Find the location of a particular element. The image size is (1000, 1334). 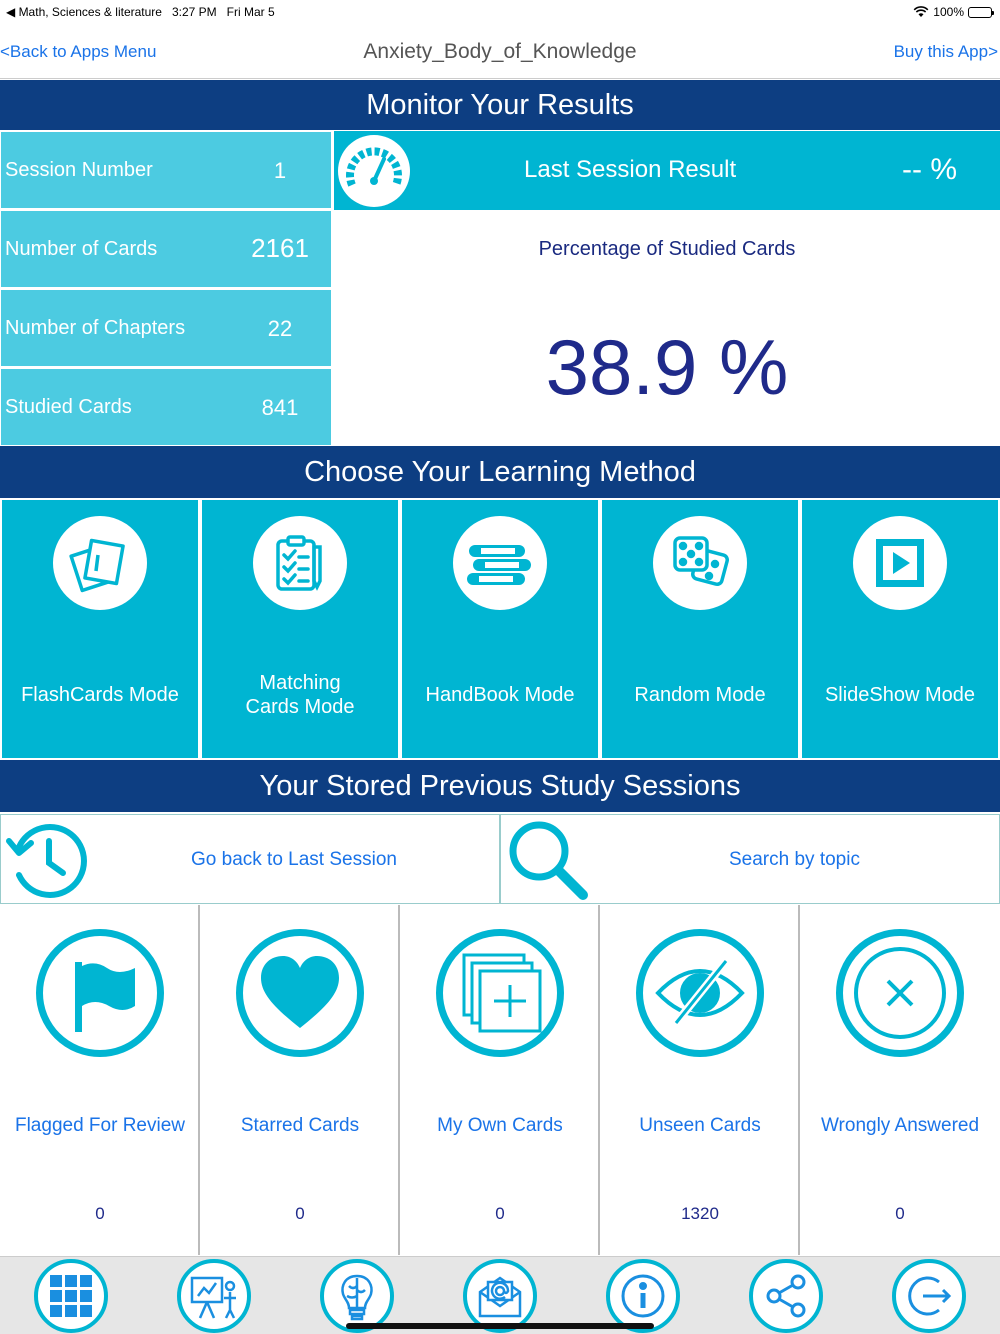

info-icon is located at coordinates (643, 1296).